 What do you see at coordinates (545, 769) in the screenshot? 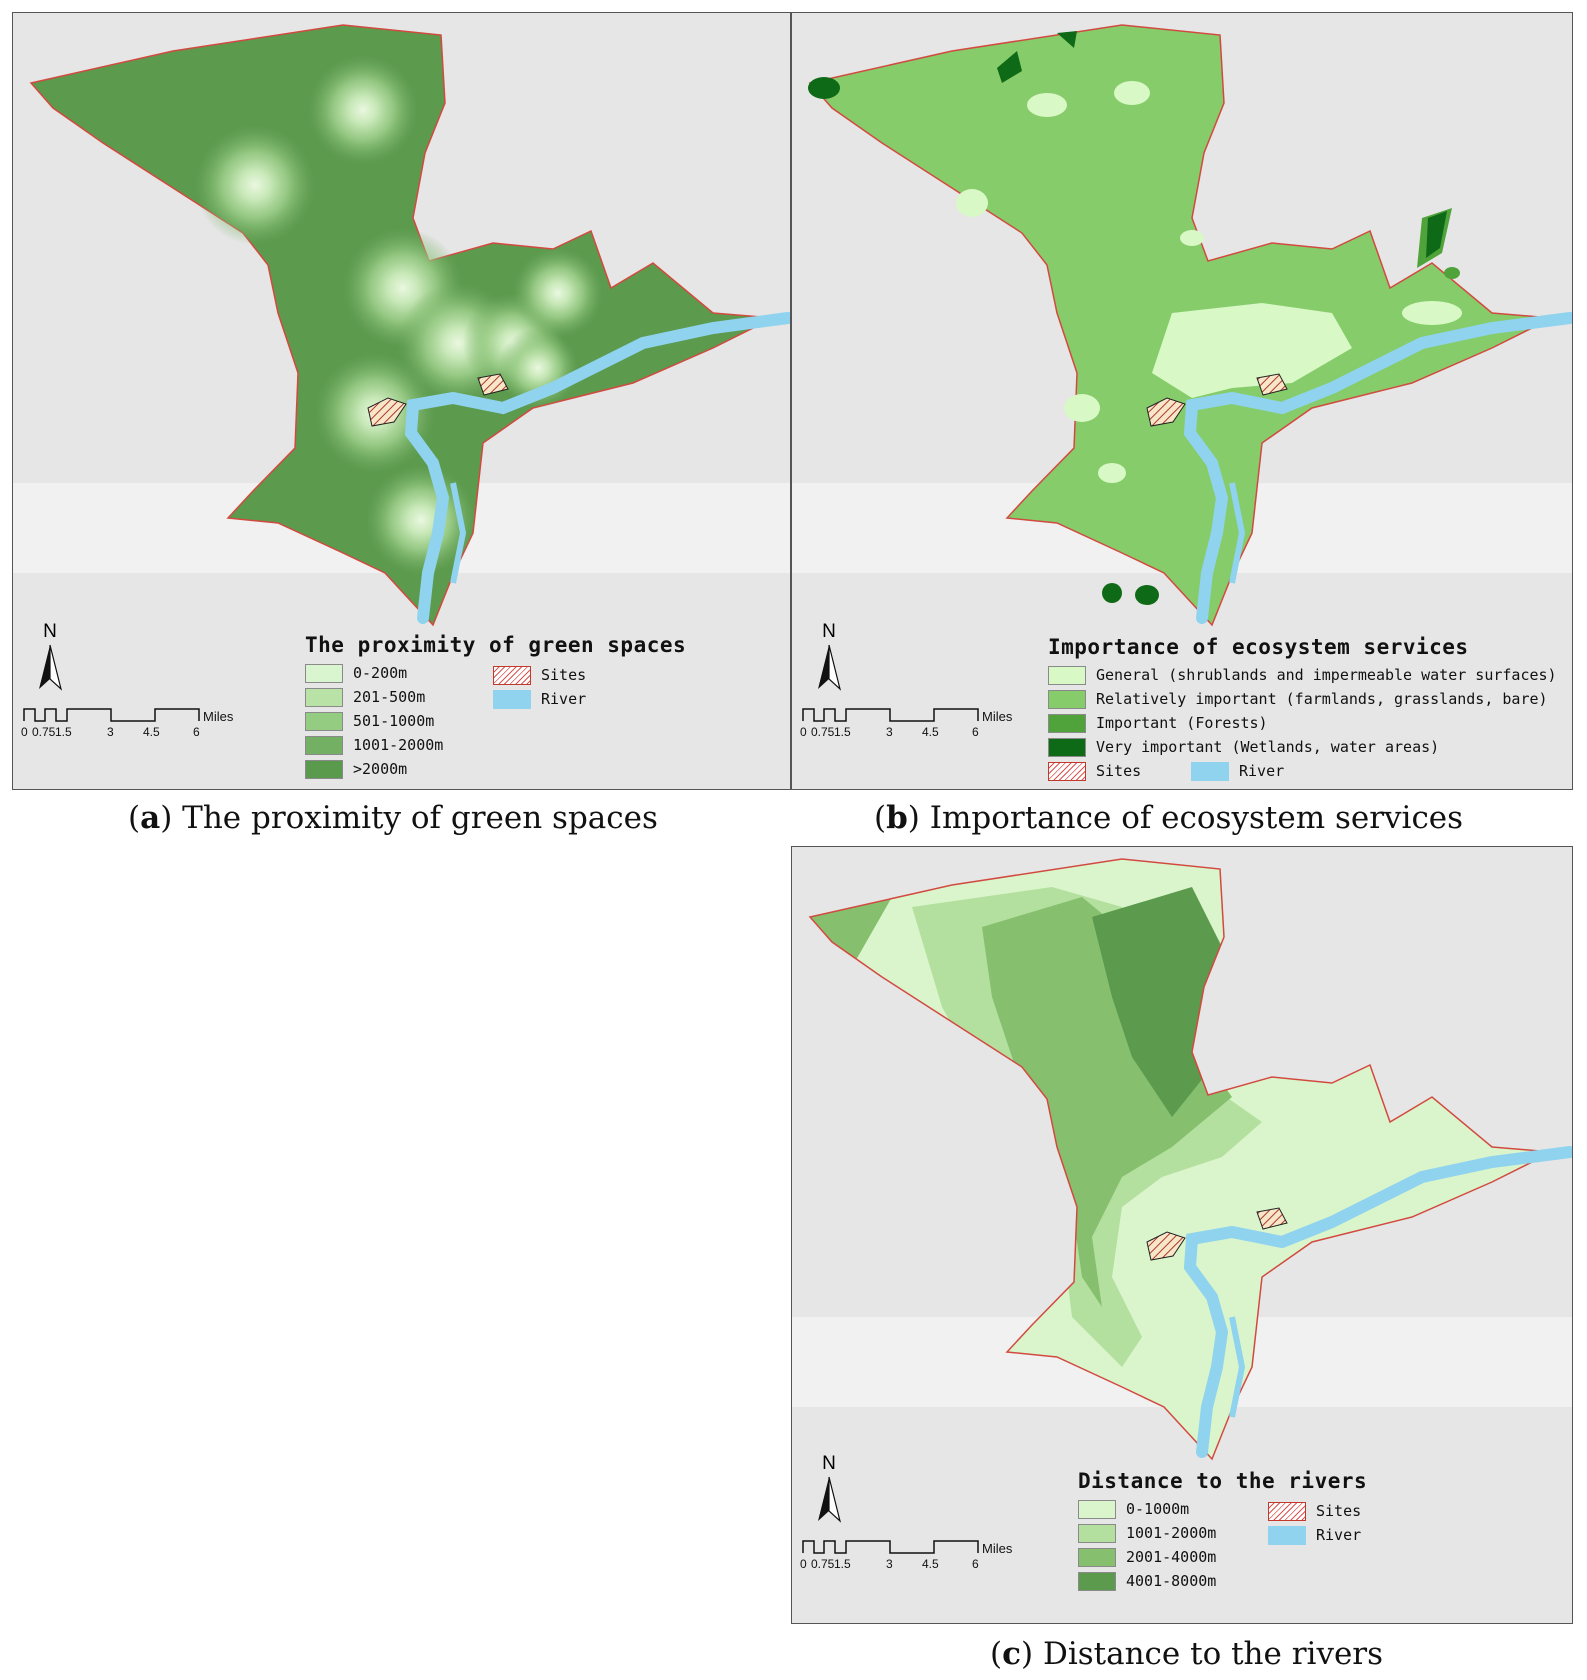
I see `legend-item: >2000m` at bounding box center [545, 769].